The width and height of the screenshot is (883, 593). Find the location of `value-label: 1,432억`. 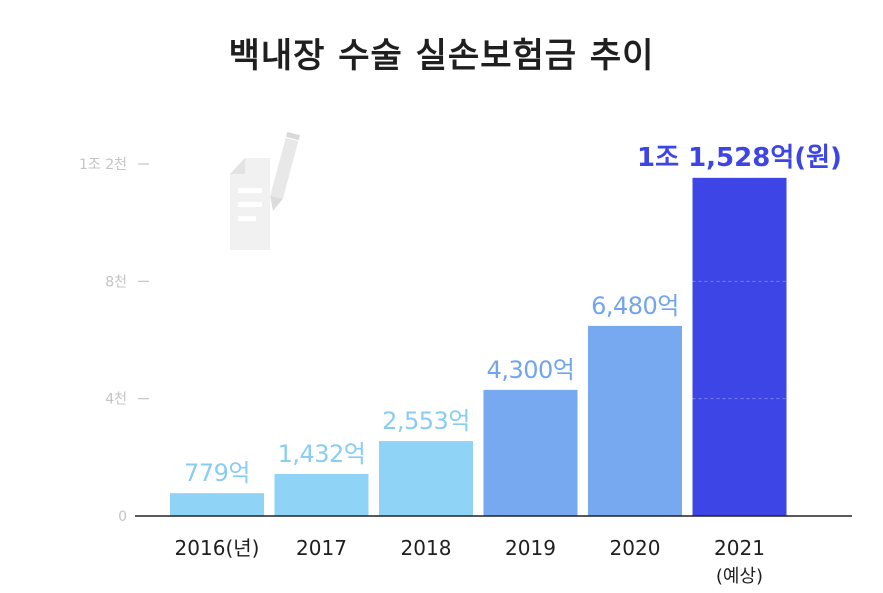

value-label: 1,432억 is located at coordinates (322, 454).